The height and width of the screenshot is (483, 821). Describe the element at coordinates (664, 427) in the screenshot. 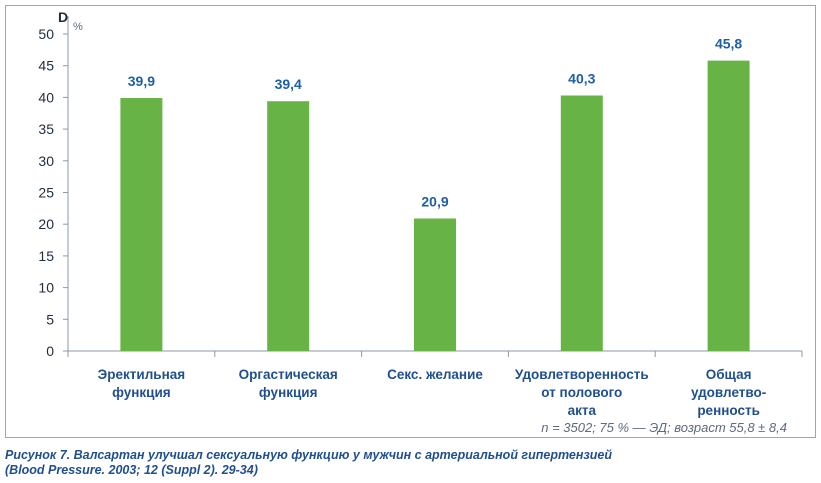

I see `sample-note: n = 3502; 75 % — ЭД; возраст 55,8 ± 8,4` at that location.